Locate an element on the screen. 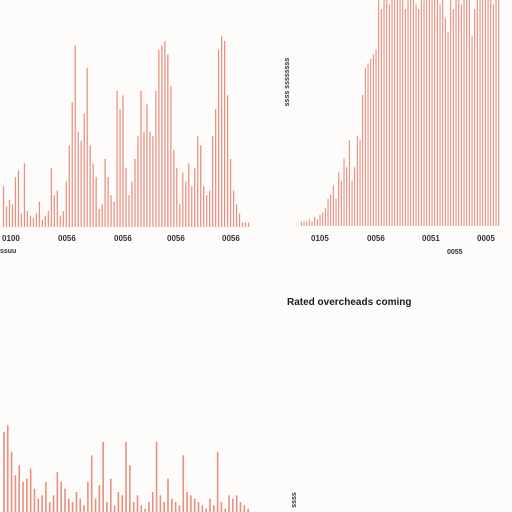 The image size is (512, 512). x-tick-label: 0005 is located at coordinates (486, 238).